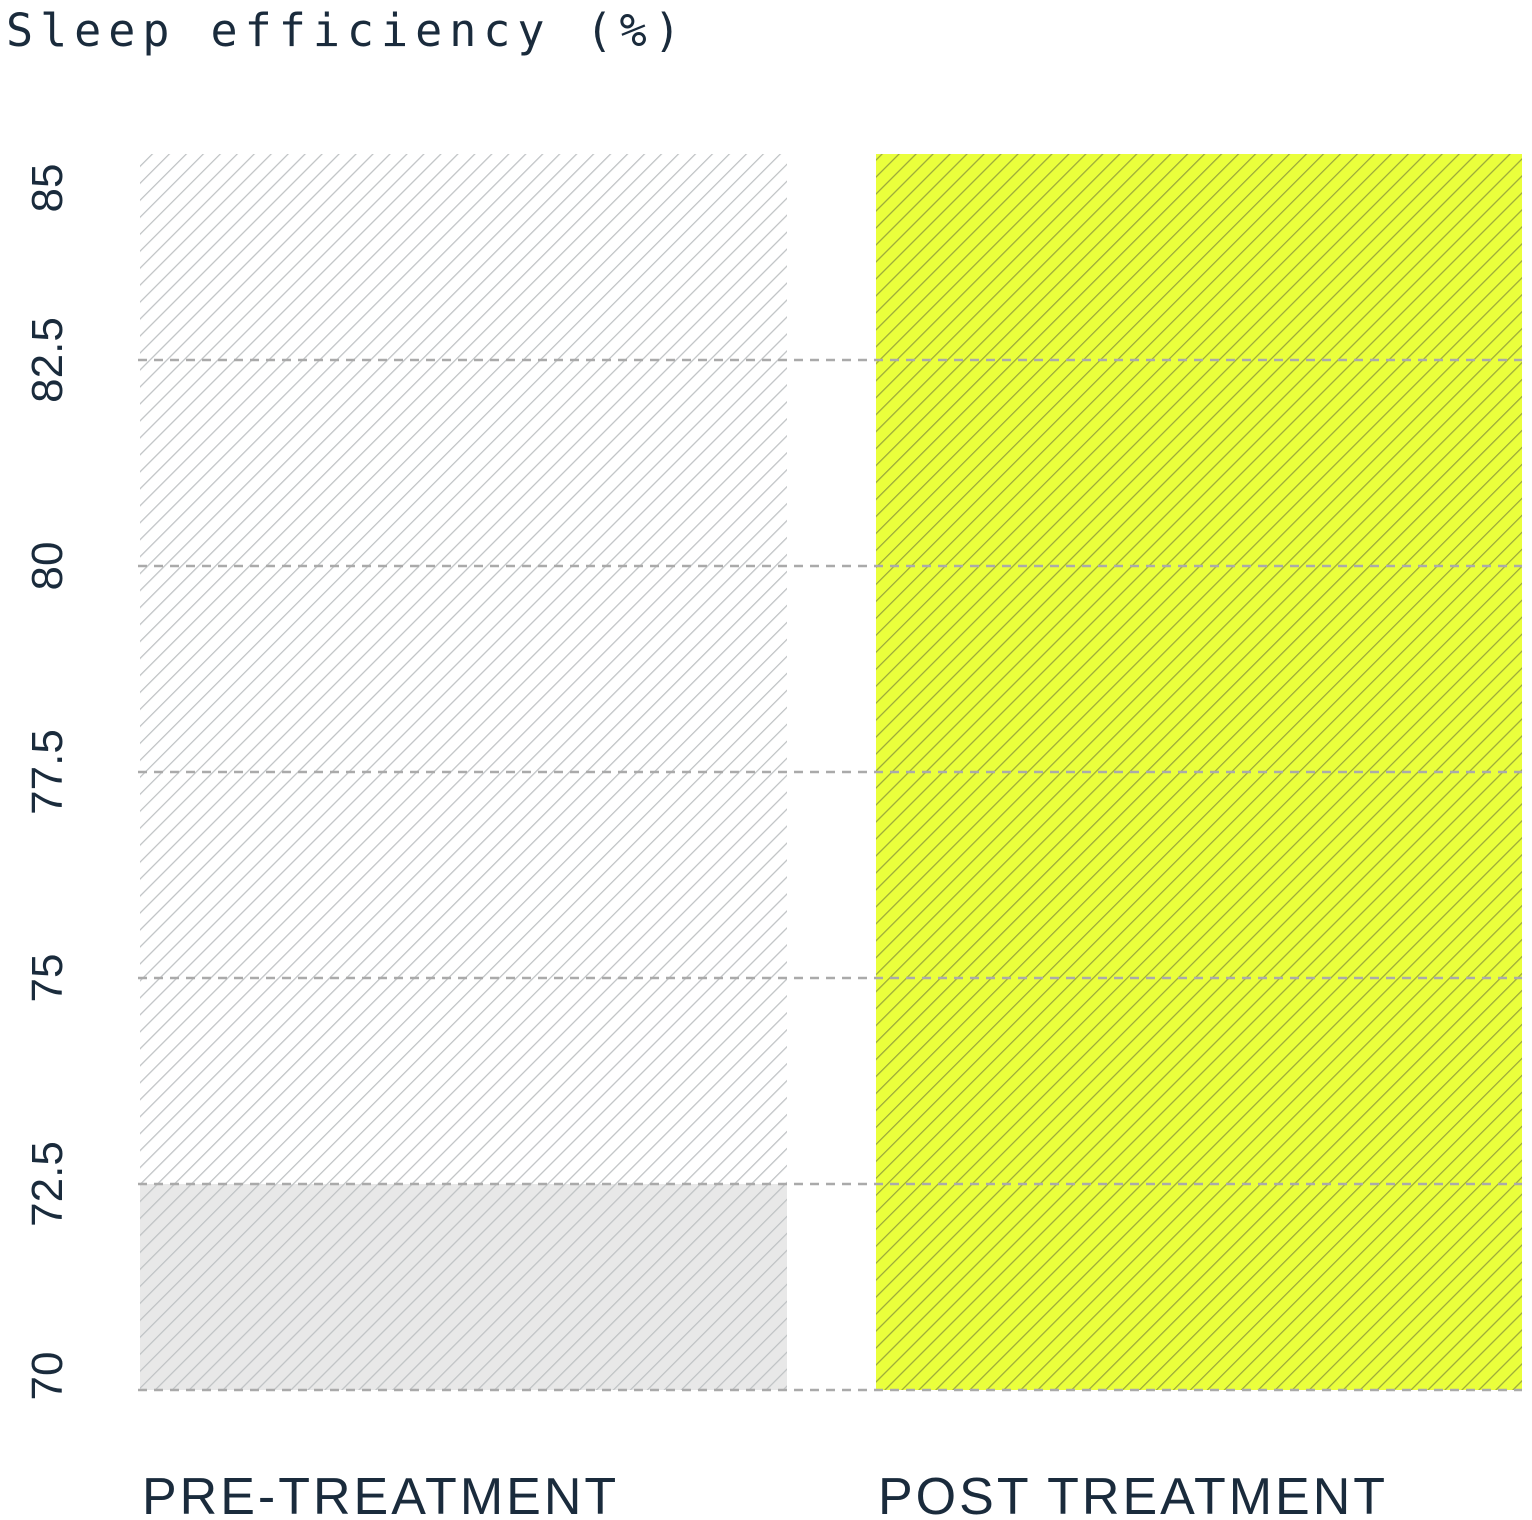 The height and width of the screenshot is (1520, 1532). Describe the element at coordinates (47, 1376) in the screenshot. I see `y-tick-label: 70` at that location.